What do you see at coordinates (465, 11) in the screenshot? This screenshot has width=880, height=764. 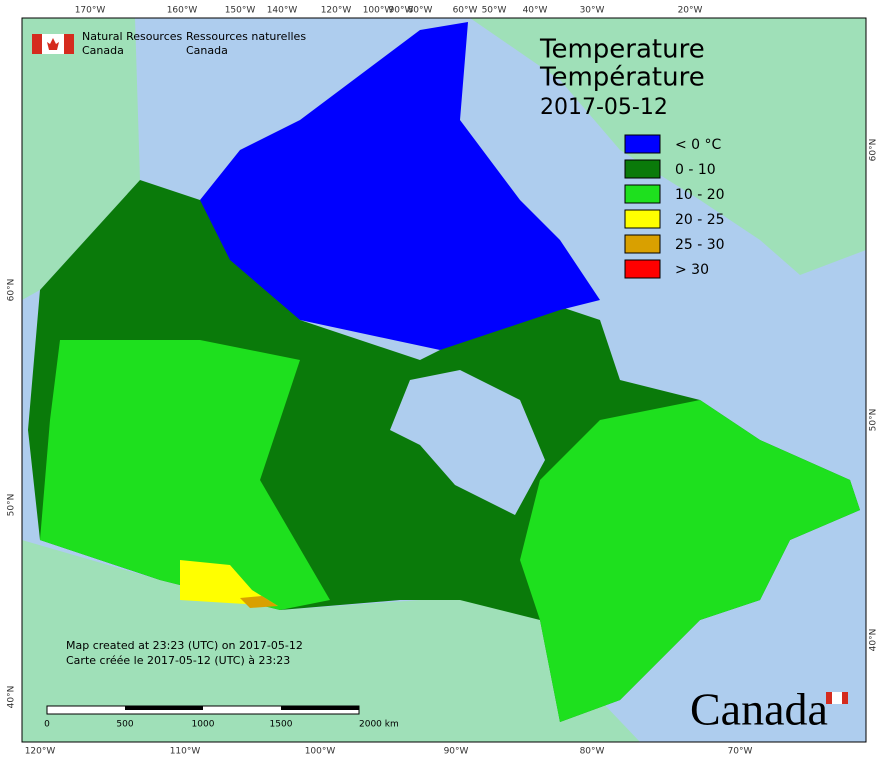 I see `graticule-label: 60°W` at bounding box center [465, 11].